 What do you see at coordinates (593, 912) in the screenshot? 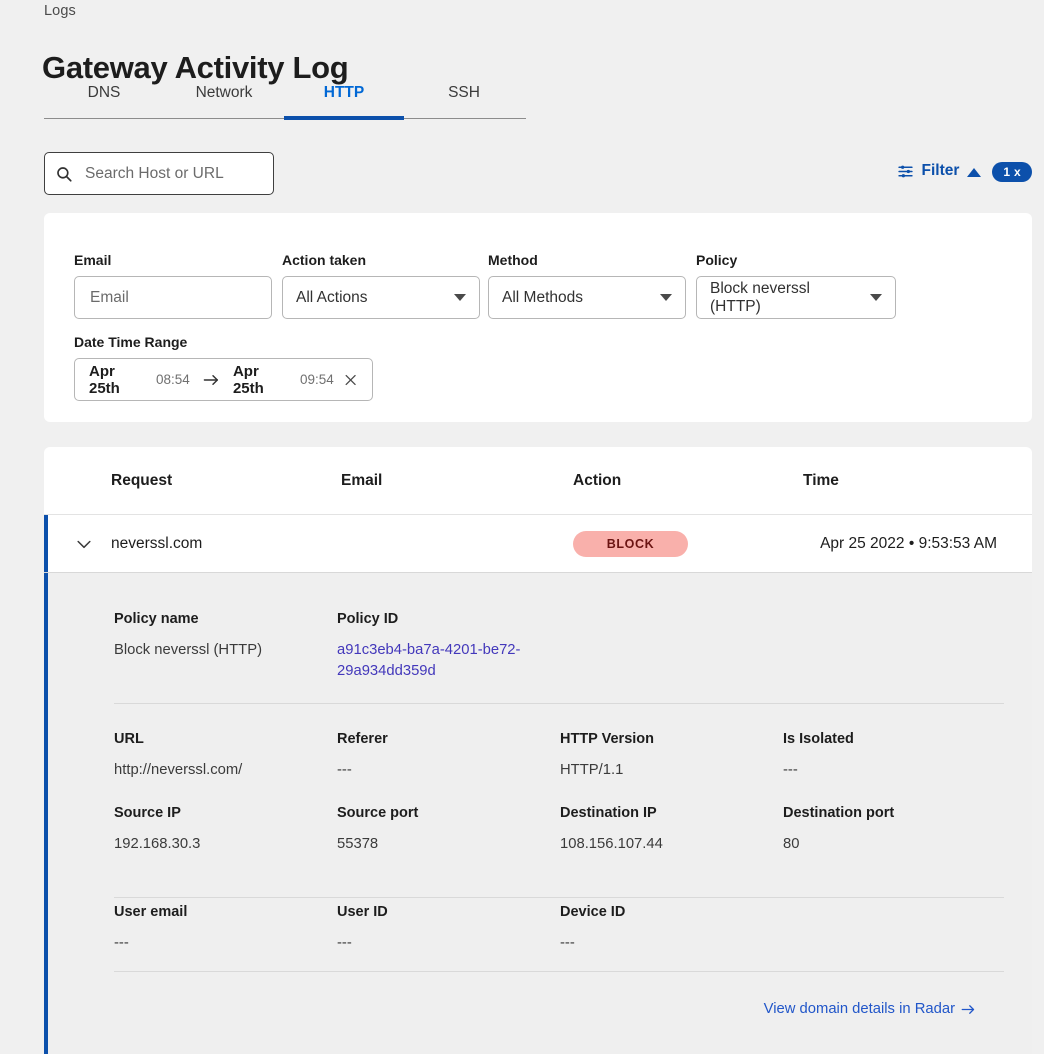
I see `detail-device-id-label: Device ID` at bounding box center [593, 912].